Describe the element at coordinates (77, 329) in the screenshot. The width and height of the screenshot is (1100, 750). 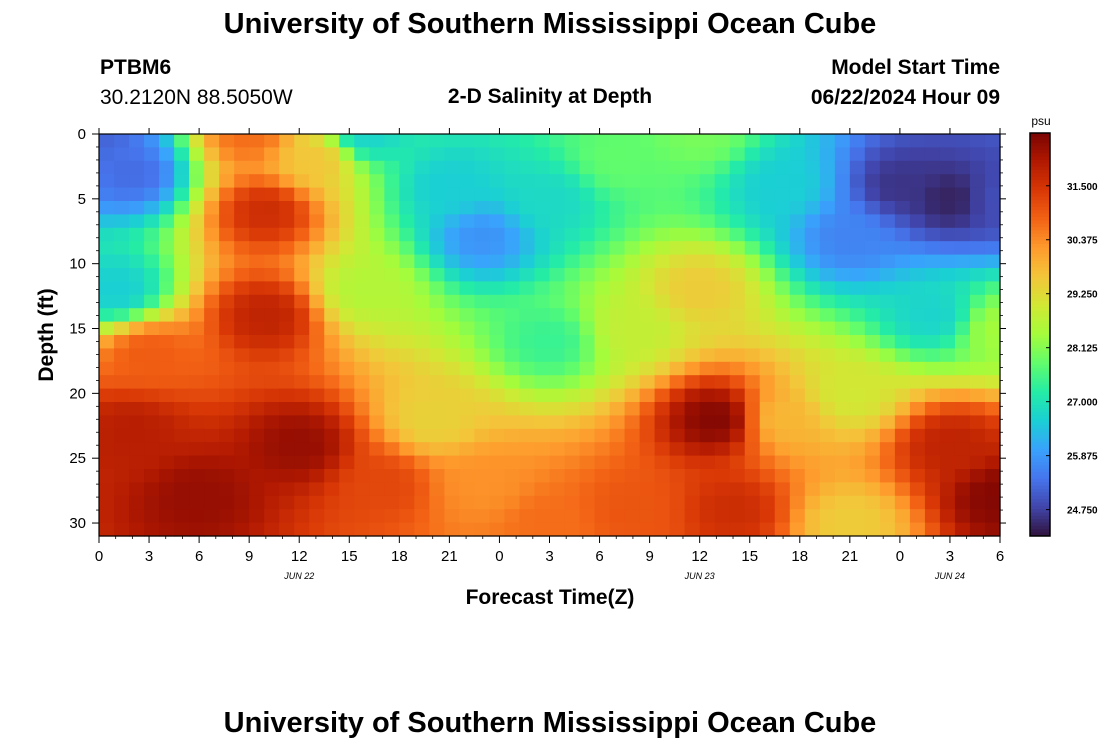
I see `y-tick-label: 15` at that location.